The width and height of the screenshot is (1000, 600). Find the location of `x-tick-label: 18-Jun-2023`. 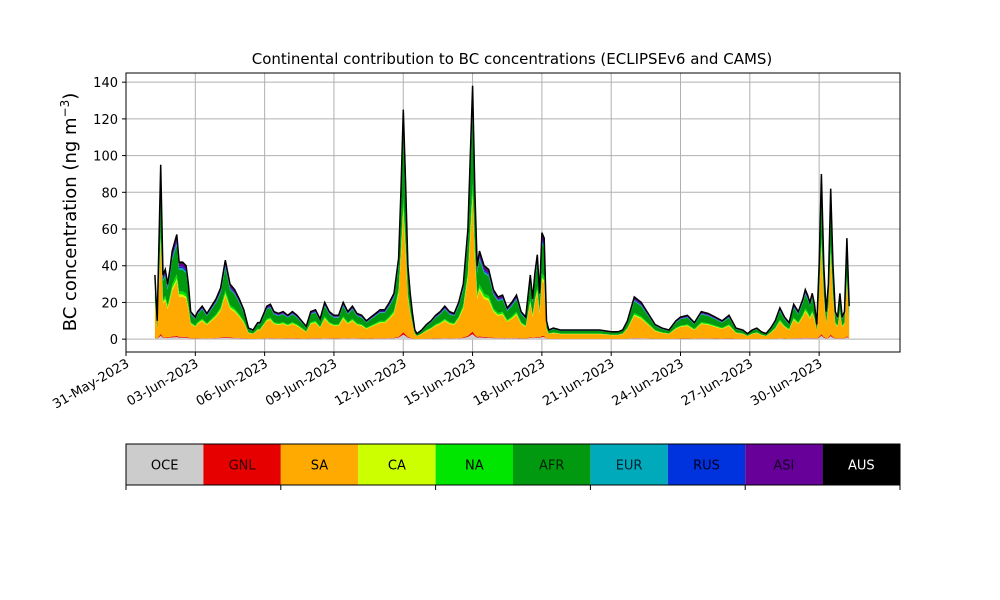

x-tick-label: 18-Jun-2023 is located at coordinates (509, 382).